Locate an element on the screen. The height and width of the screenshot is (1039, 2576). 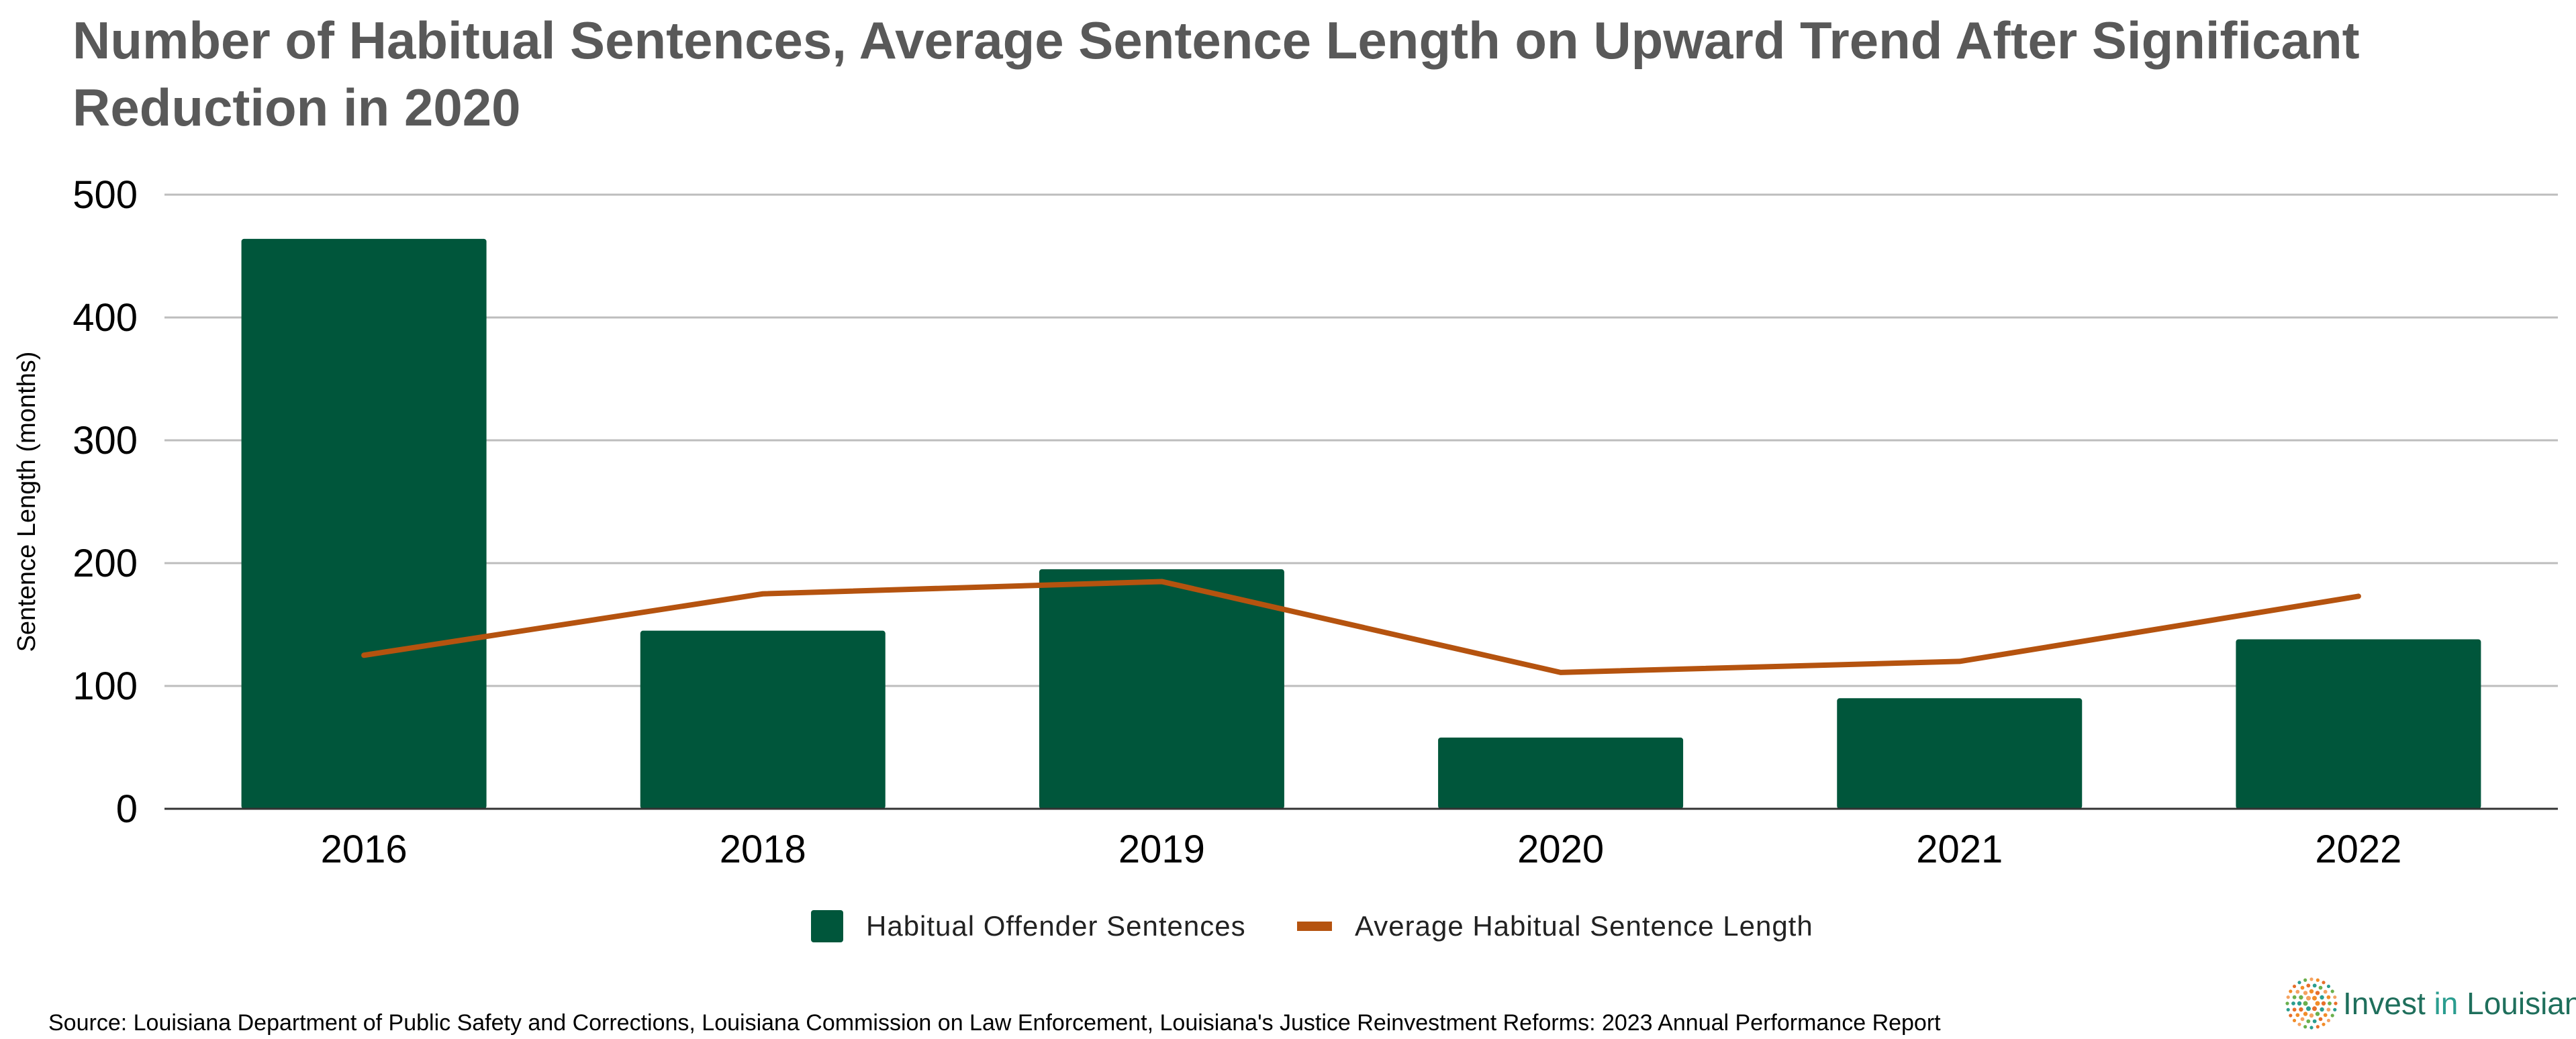
legend-swatch-line is located at coordinates (1314, 927).